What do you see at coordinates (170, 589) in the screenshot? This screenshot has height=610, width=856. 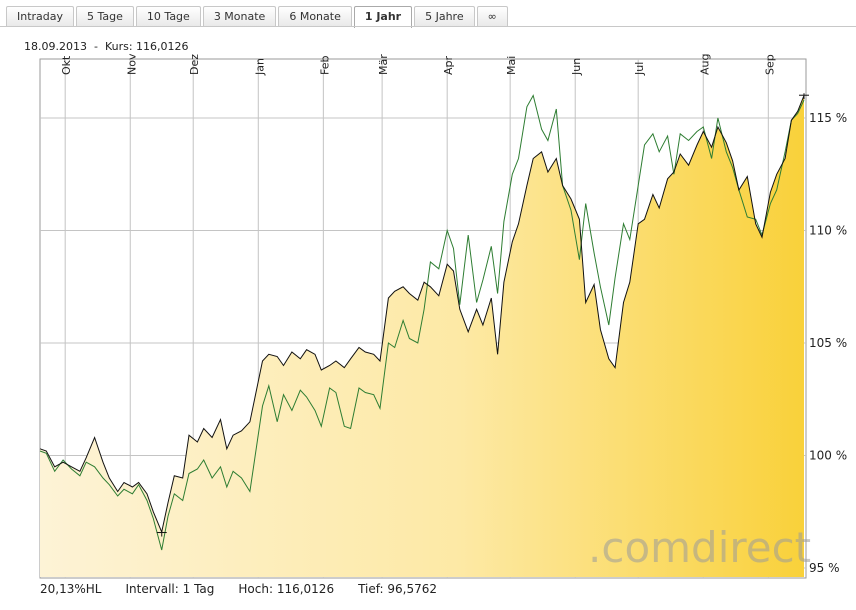 I see `footer-interval: Intervall: 1 Tag` at bounding box center [170, 589].